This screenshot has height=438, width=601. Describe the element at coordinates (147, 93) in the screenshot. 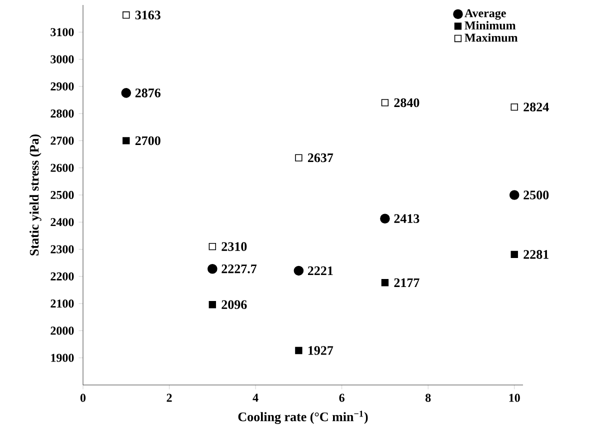

I see `data-label: 2876` at that location.